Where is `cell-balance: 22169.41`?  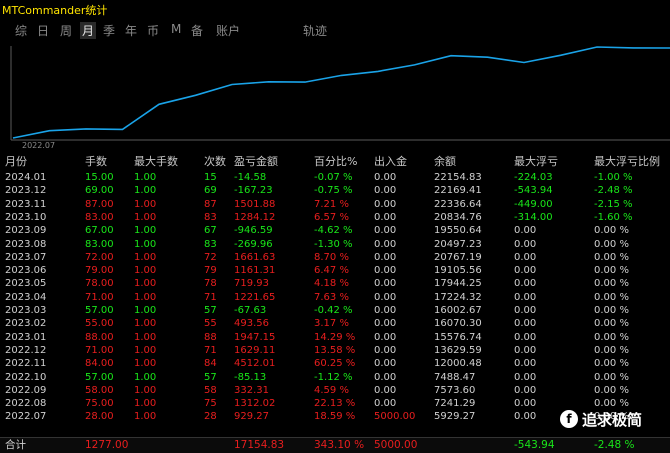 cell-balance: 22169.41 is located at coordinates (458, 191).